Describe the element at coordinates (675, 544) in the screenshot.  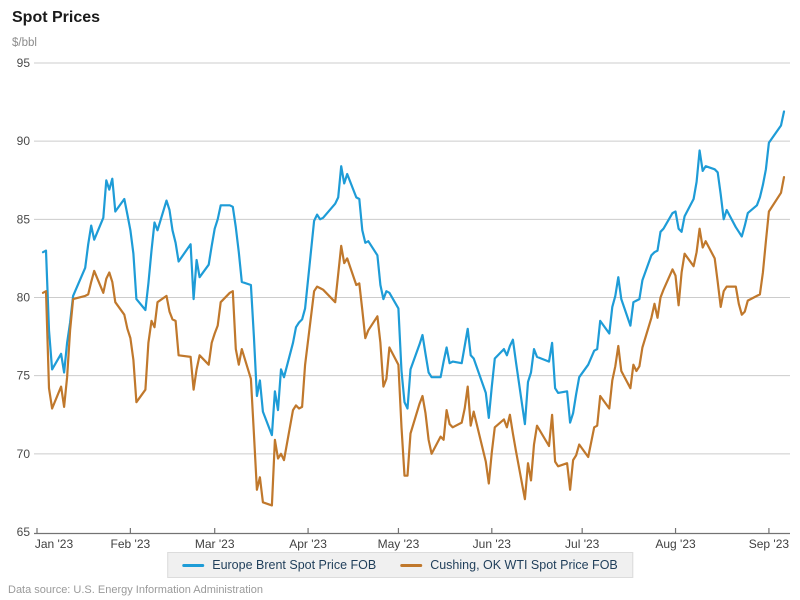
I see `x-tick-label: Aug '23` at that location.